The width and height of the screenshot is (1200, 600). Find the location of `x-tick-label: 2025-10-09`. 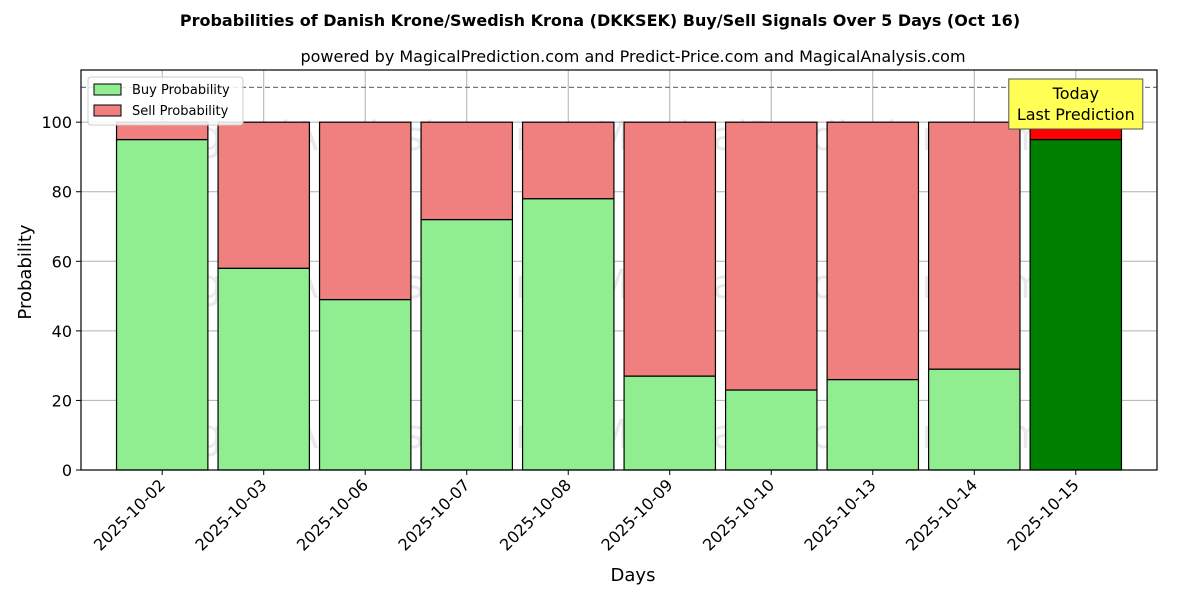

x-tick-label: 2025-10-09 is located at coordinates (636, 514).